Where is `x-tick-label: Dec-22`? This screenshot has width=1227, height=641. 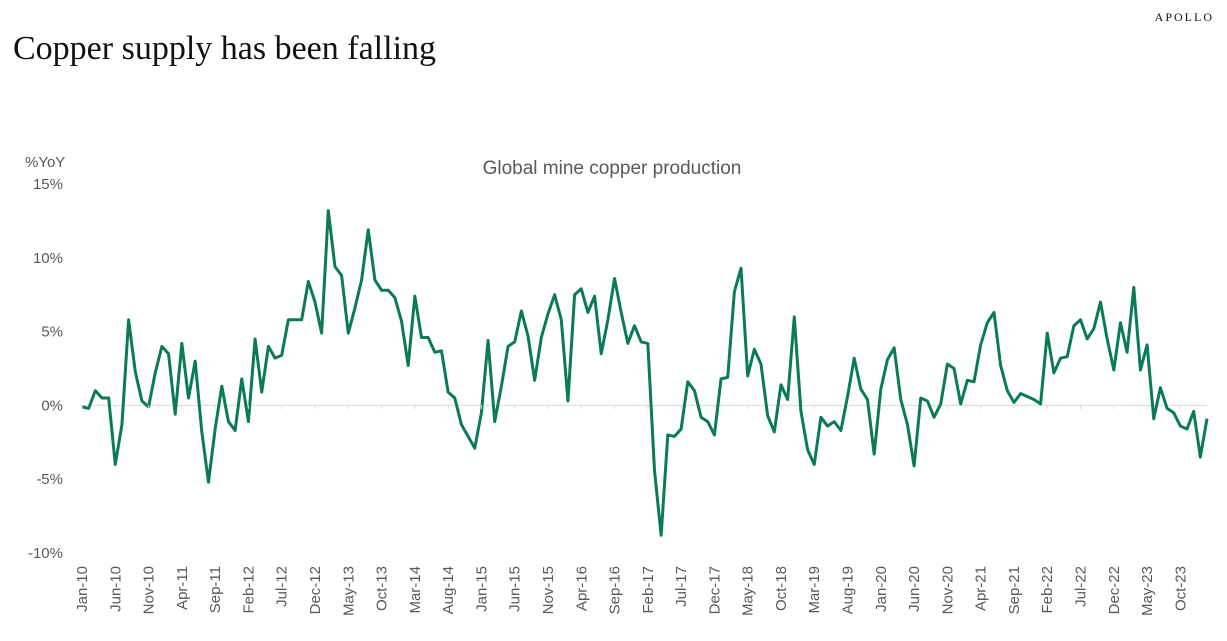 x-tick-label: Dec-22 is located at coordinates (1114, 590).